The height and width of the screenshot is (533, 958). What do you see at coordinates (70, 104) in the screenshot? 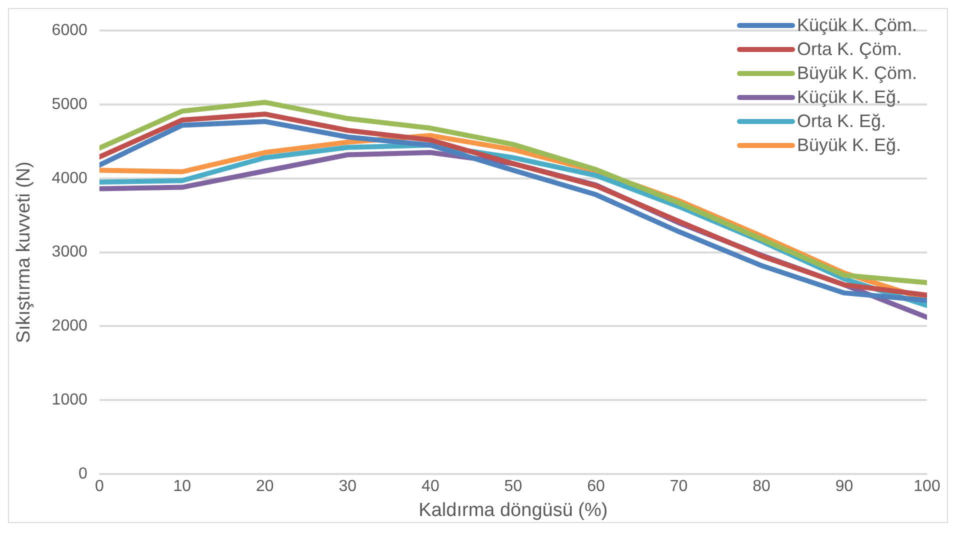
I see `y-tick-label: 5000` at bounding box center [70, 104].